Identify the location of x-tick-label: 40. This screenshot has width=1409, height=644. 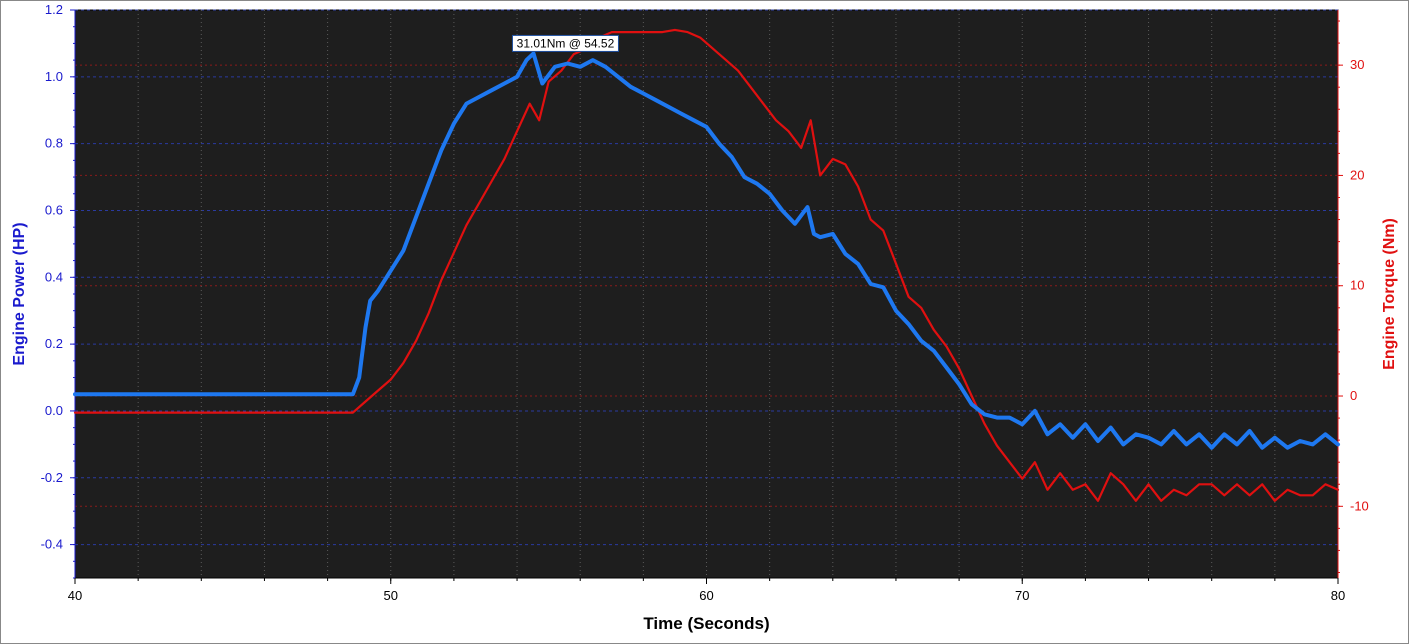
(75, 595).